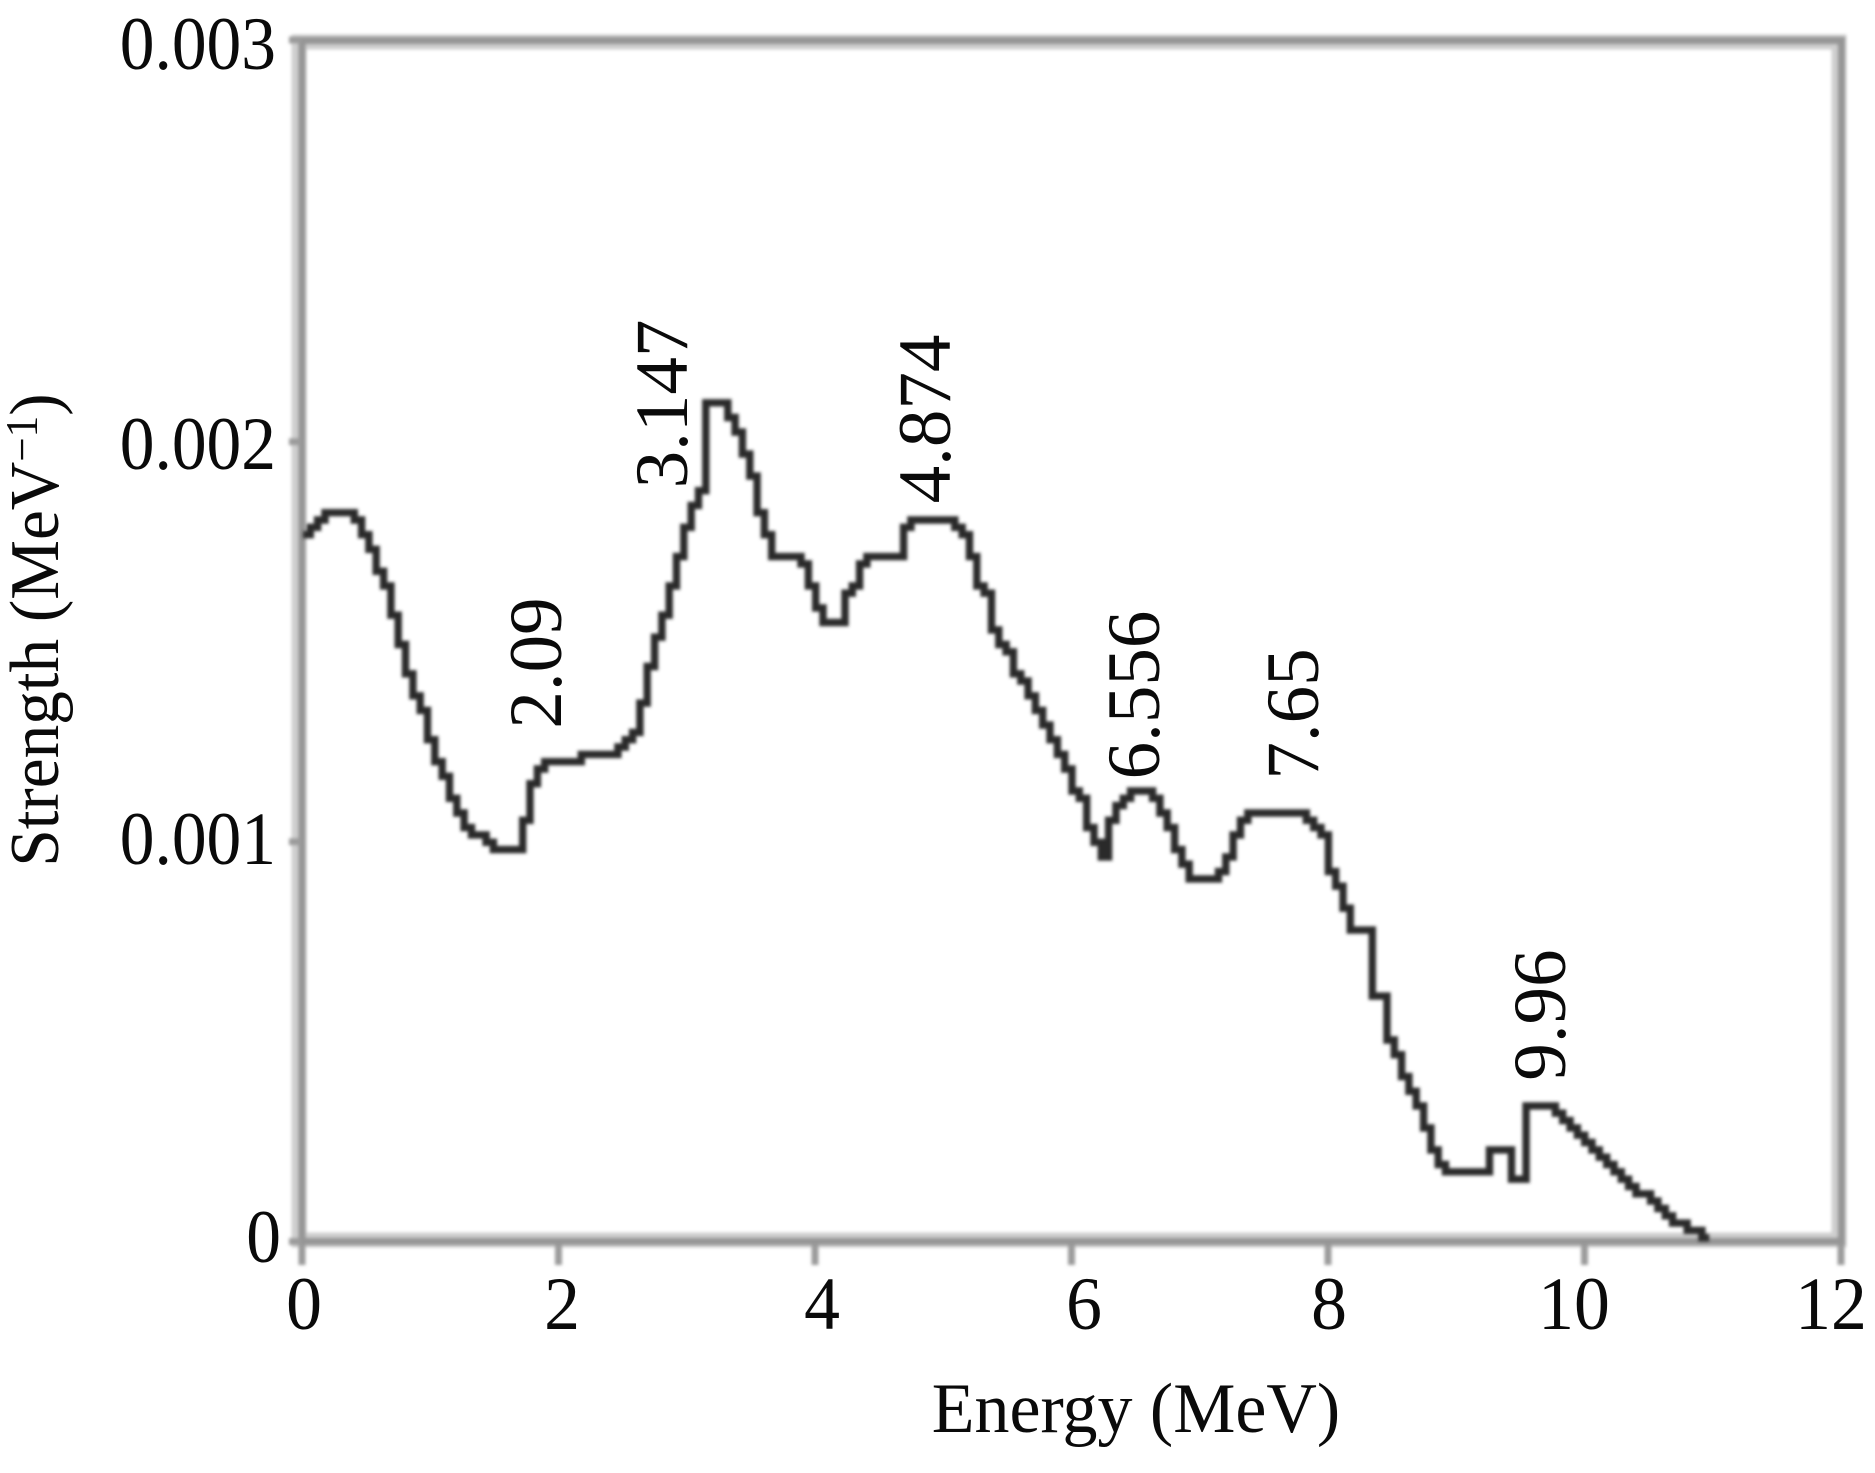  What do you see at coordinates (1084, 1303) in the screenshot?
I see `svg-text: 6` at bounding box center [1084, 1303].